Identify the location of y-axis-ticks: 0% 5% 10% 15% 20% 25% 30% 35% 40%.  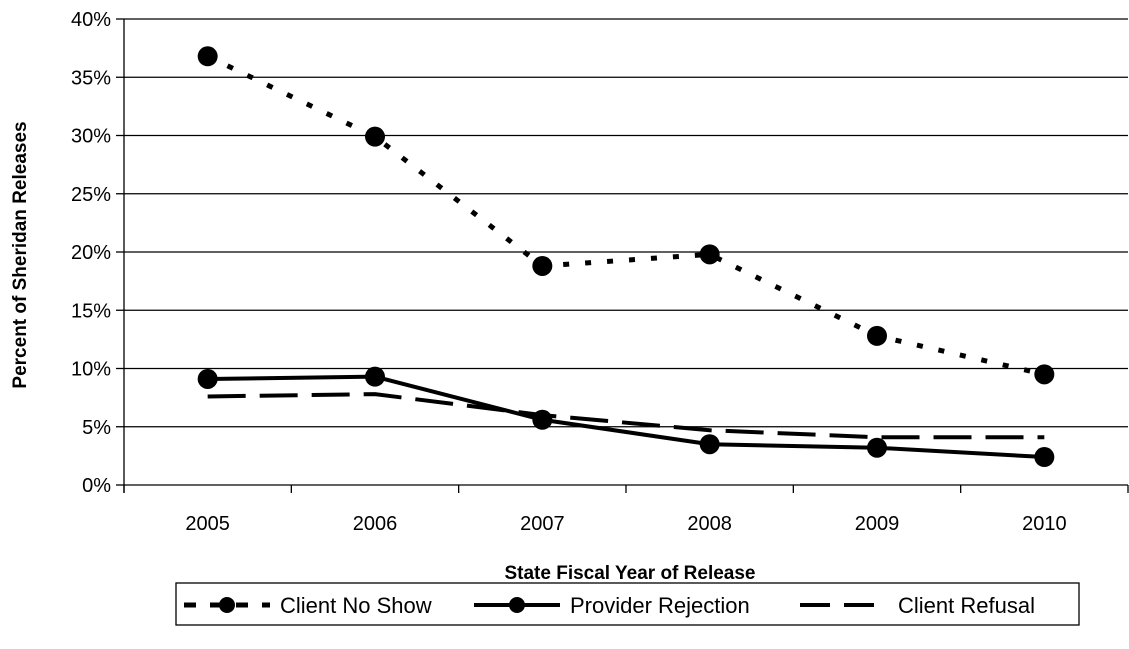
(97, 253).